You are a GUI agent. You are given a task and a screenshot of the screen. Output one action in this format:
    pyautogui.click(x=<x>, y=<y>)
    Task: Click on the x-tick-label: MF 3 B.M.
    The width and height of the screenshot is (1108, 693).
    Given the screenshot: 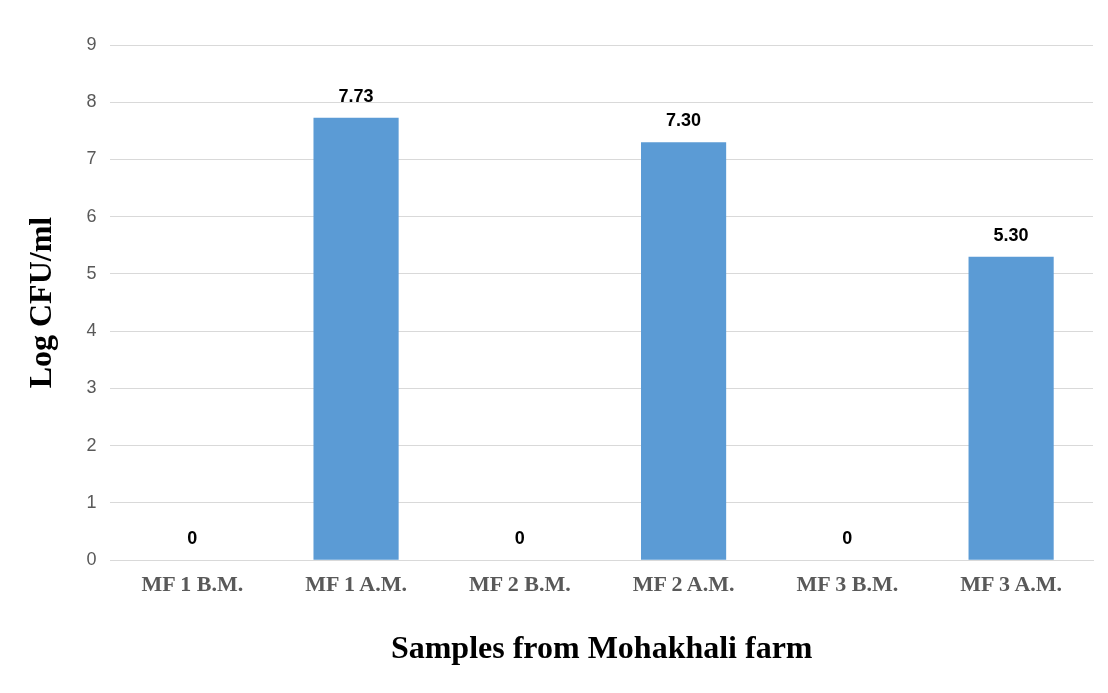 What is the action you would take?
    pyautogui.click(x=847, y=584)
    